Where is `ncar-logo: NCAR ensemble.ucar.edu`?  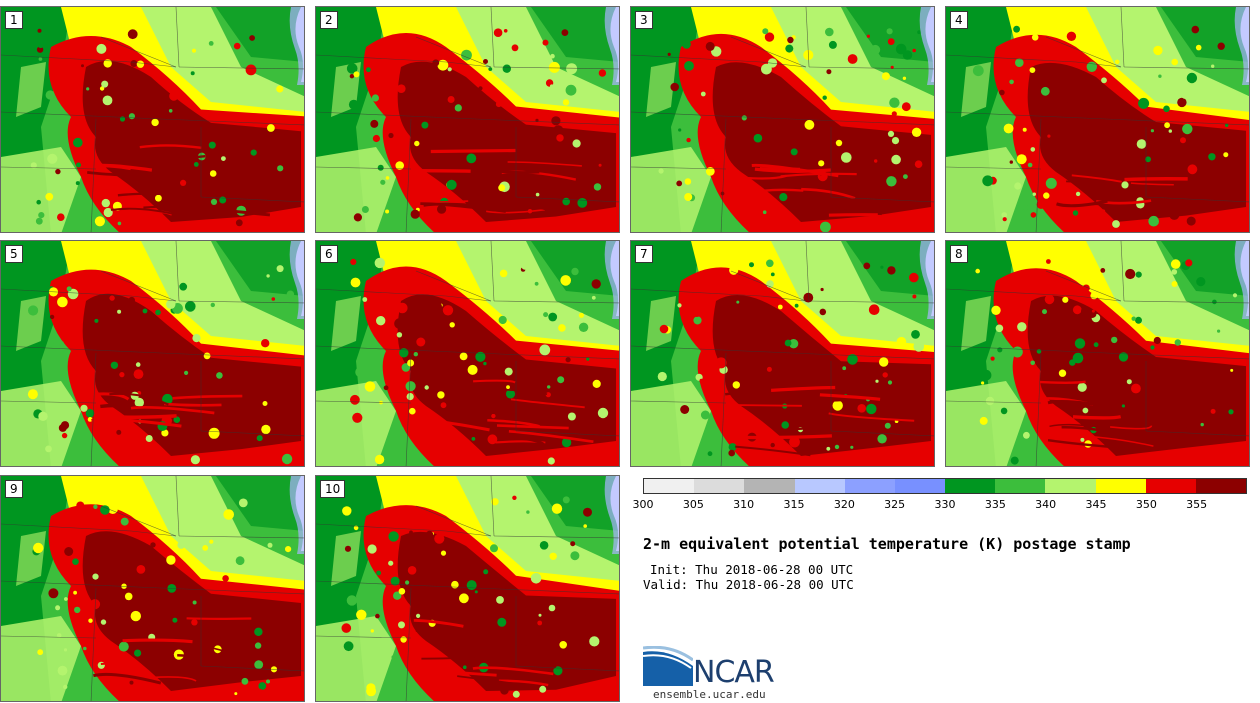
ncar-logo: NCAR ensemble.ucar.edu is located at coordinates (723, 673).